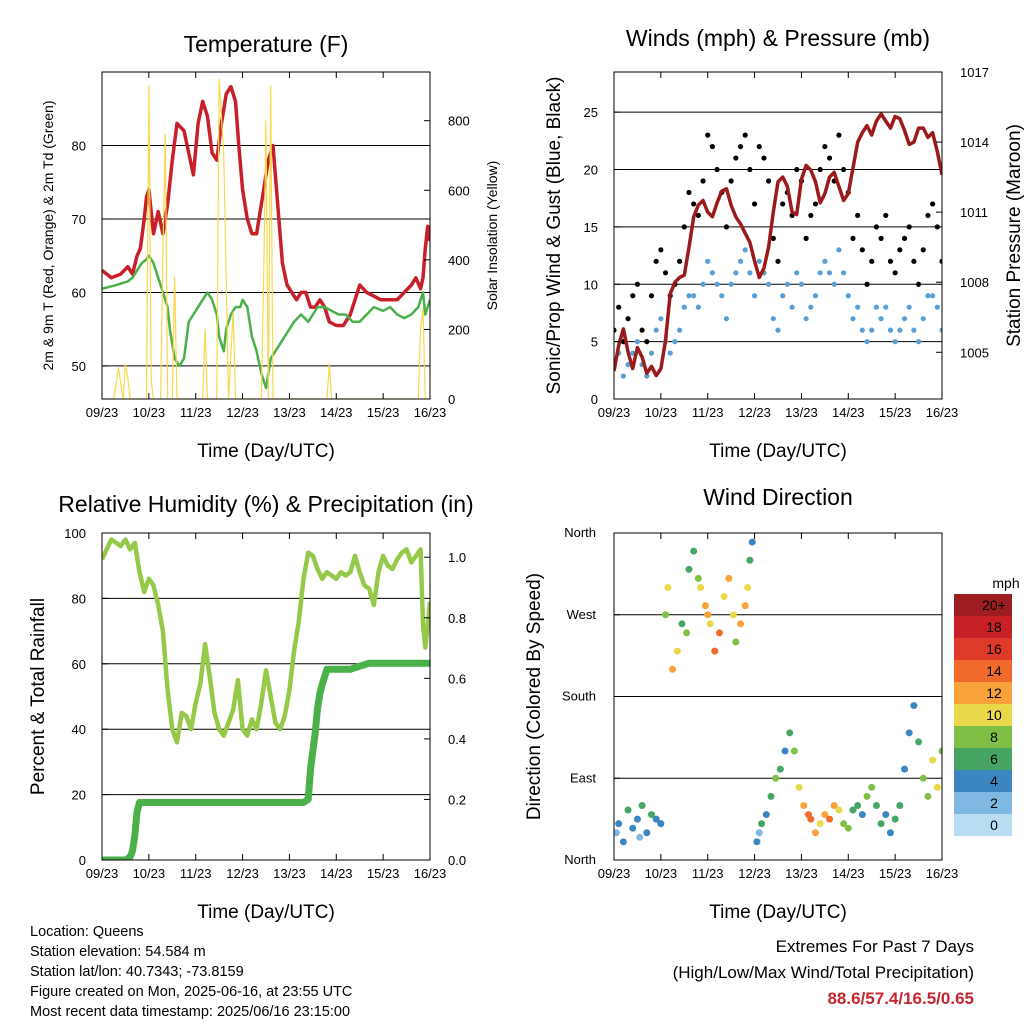  I want to click on chart-title: Wind Direction, so click(778, 497).